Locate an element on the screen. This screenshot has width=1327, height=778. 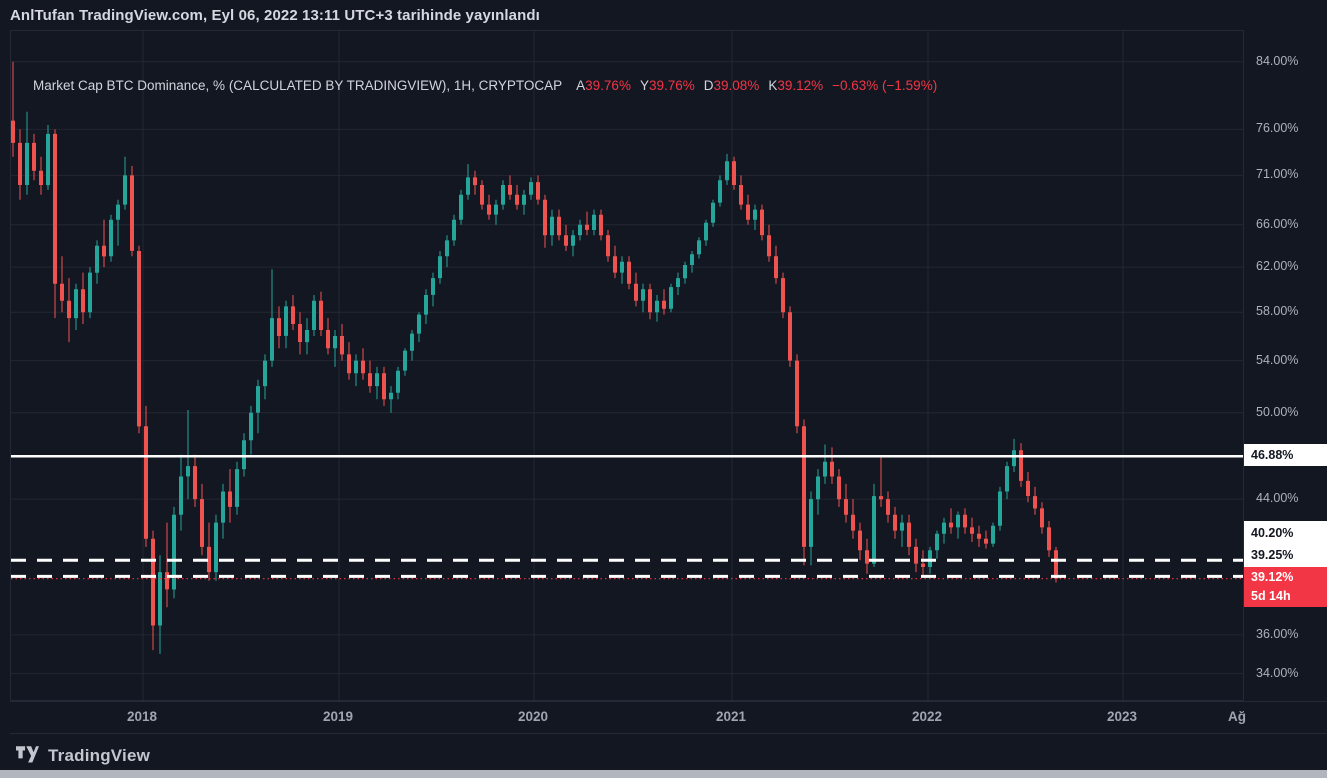
last-price-value: 39.12% is located at coordinates (1272, 577).